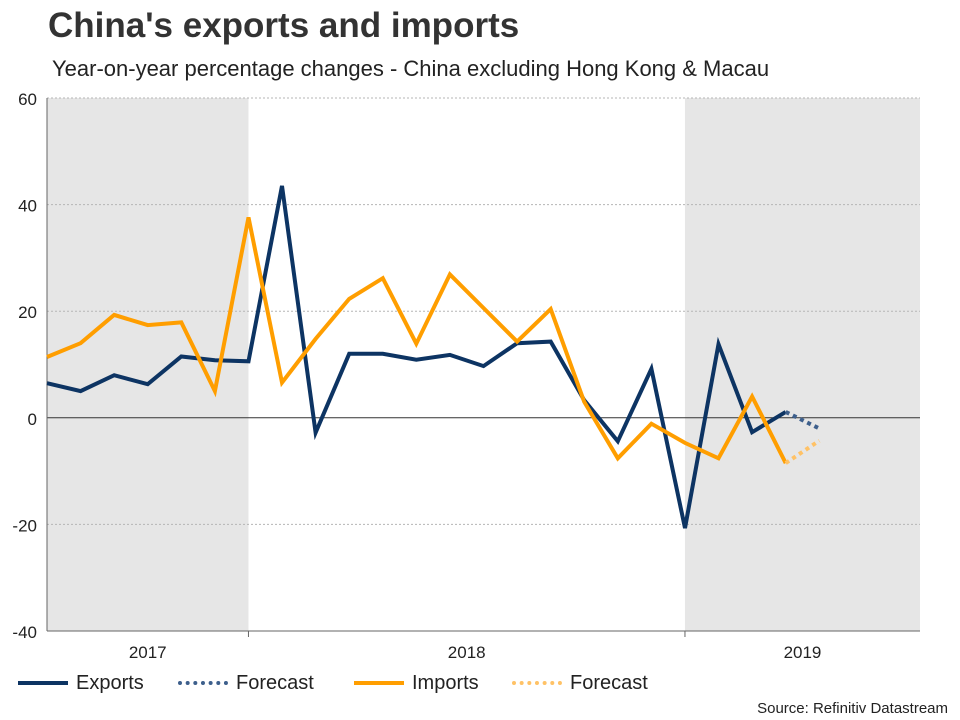  I want to click on legend-swatch-exports, so click(43, 683).